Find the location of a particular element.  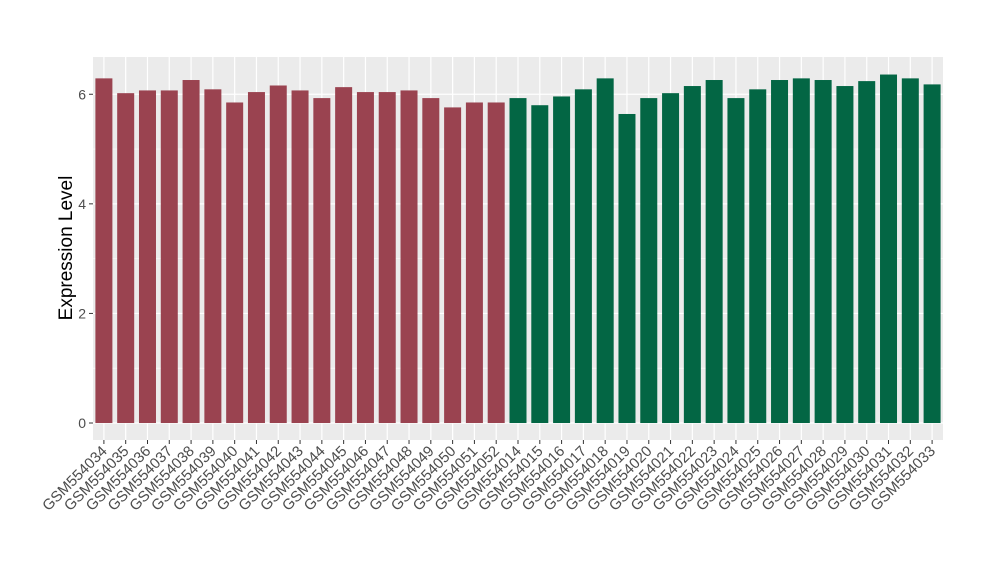

y-tick-label: 6 is located at coordinates (82, 94).